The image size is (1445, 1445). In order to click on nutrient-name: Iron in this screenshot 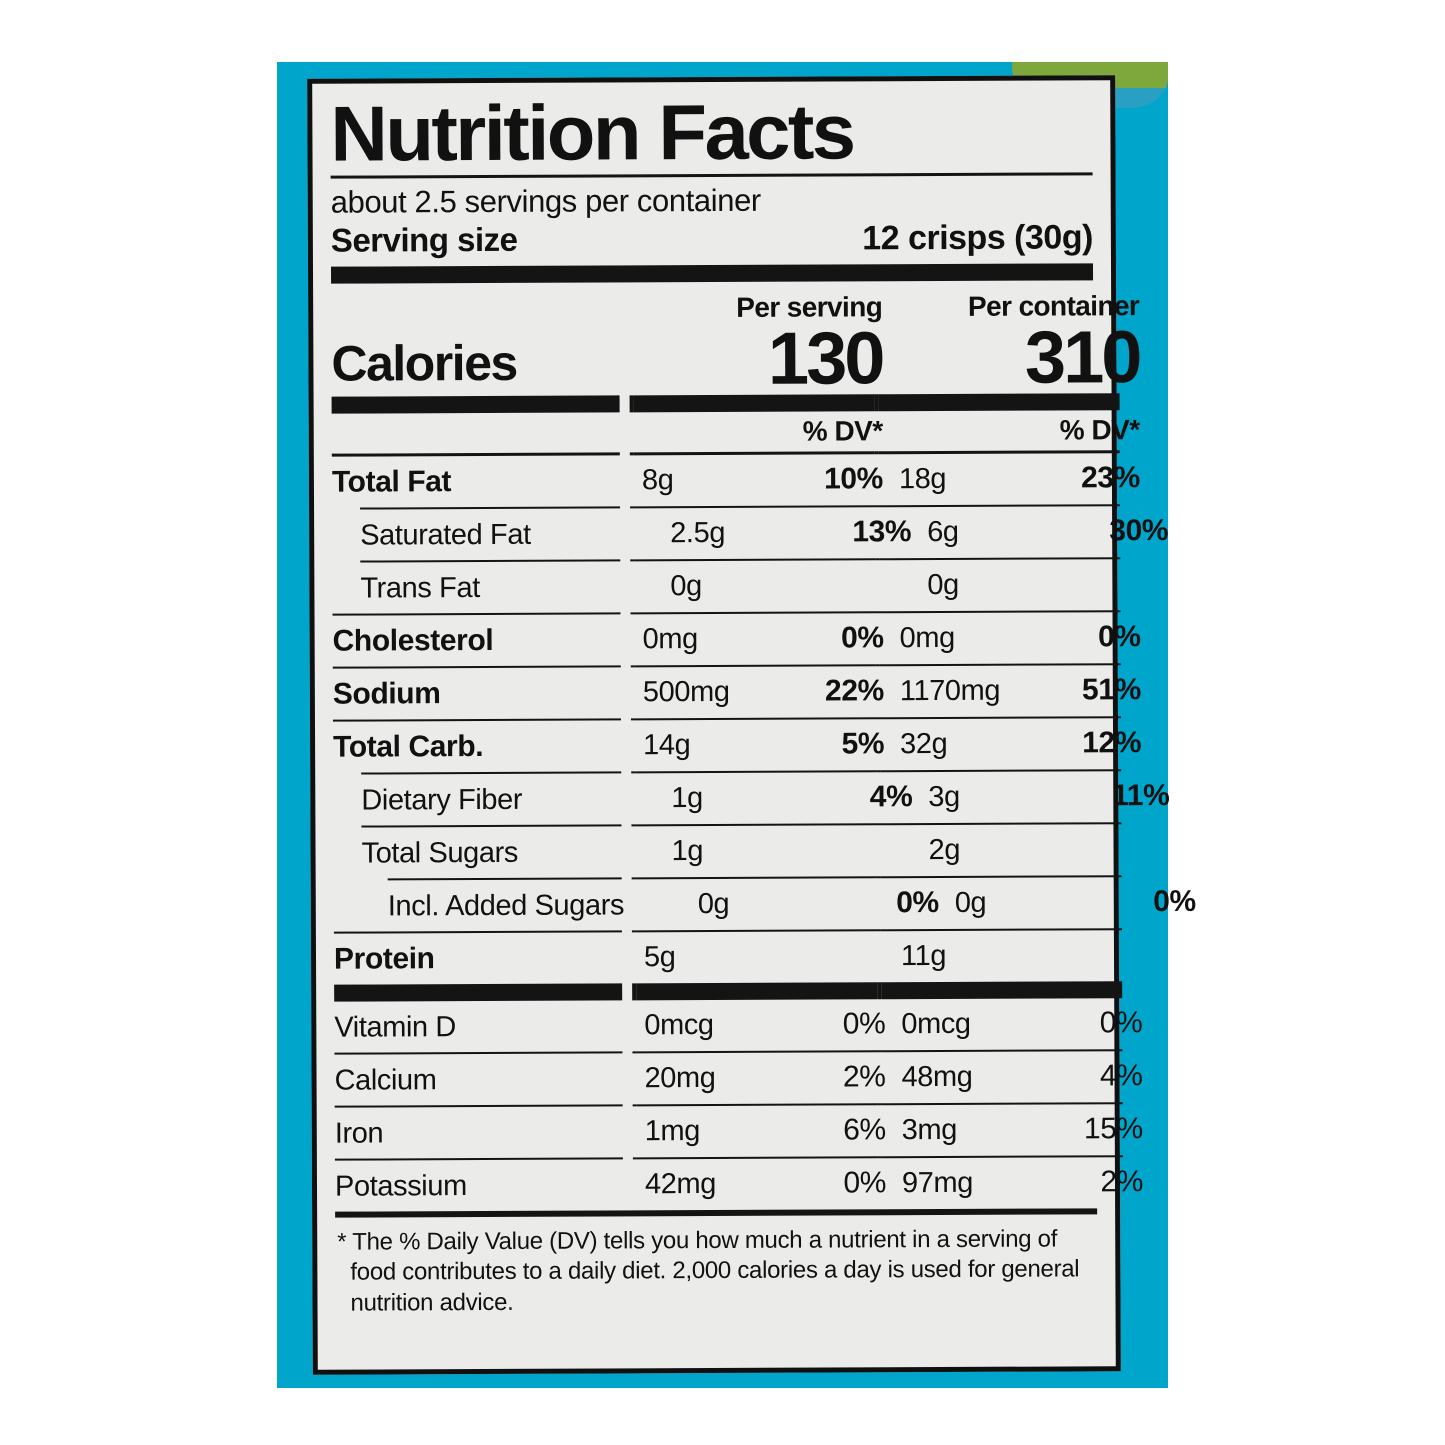, I will do `click(359, 1133)`.